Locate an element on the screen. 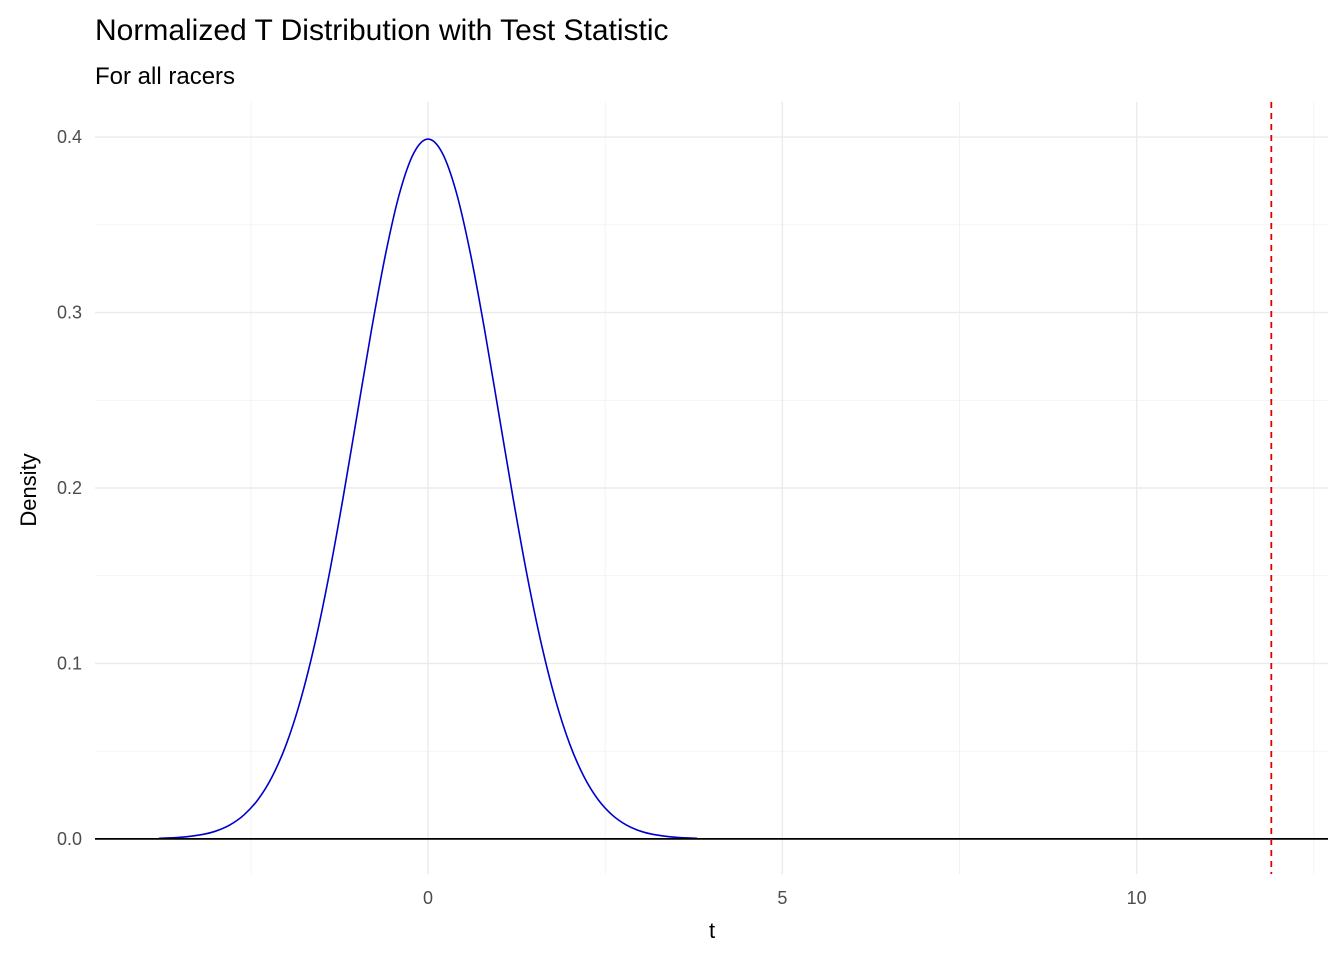  x-axis-ticks: 0 5 10 is located at coordinates (785, 898).